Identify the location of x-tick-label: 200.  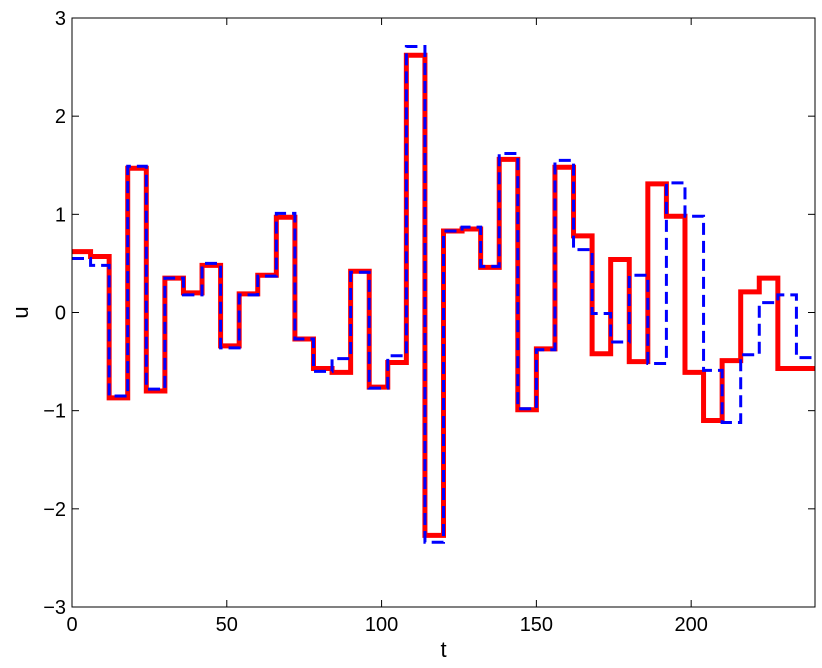
(690, 625).